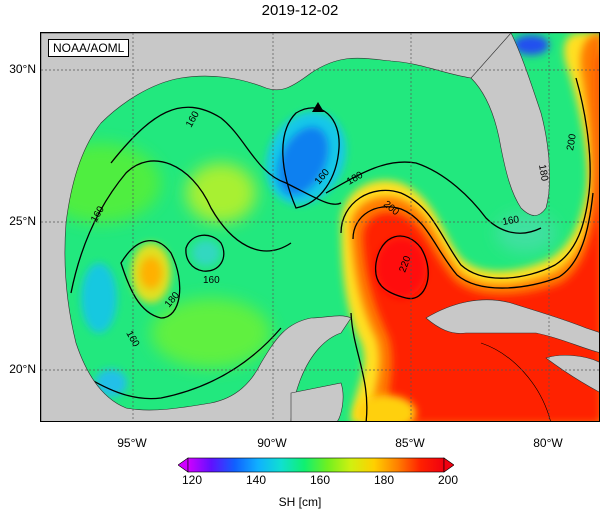 The width and height of the screenshot is (600, 515). I want to click on field-west-blue, so click(99, 298).